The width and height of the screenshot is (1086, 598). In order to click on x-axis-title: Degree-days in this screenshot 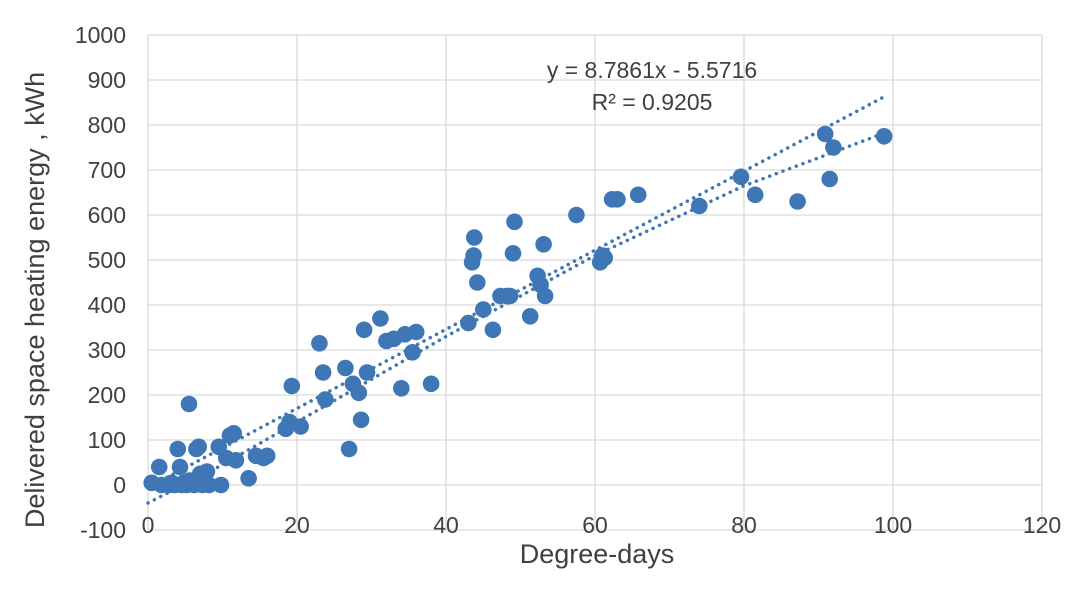, I will do `click(597, 554)`.